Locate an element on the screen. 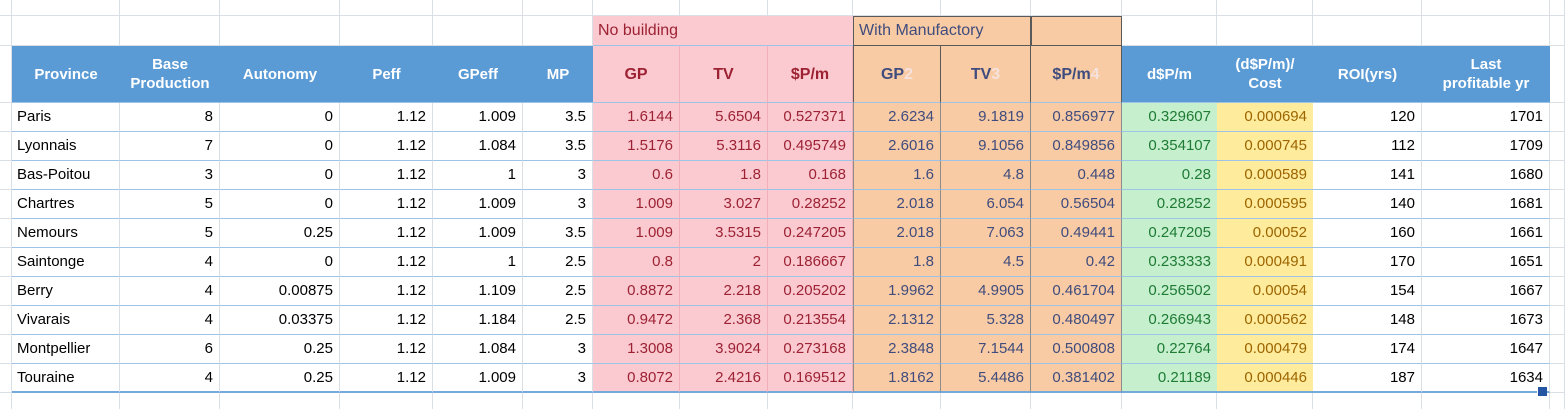  cell-mf-tv: 5.4486 is located at coordinates (986, 378).